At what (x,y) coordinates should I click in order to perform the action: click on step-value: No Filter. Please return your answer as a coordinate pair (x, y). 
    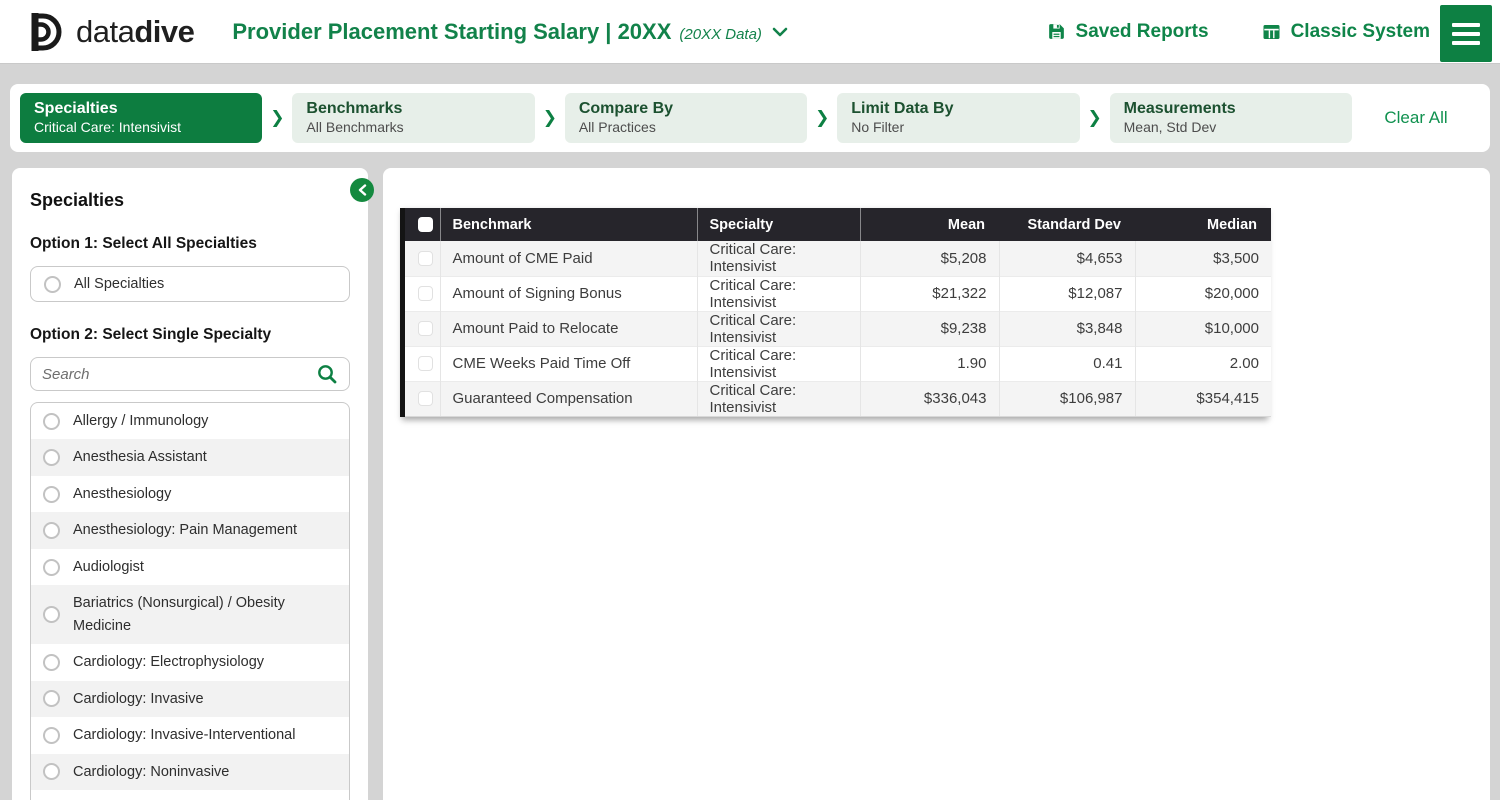
    Looking at the image, I should click on (878, 127).